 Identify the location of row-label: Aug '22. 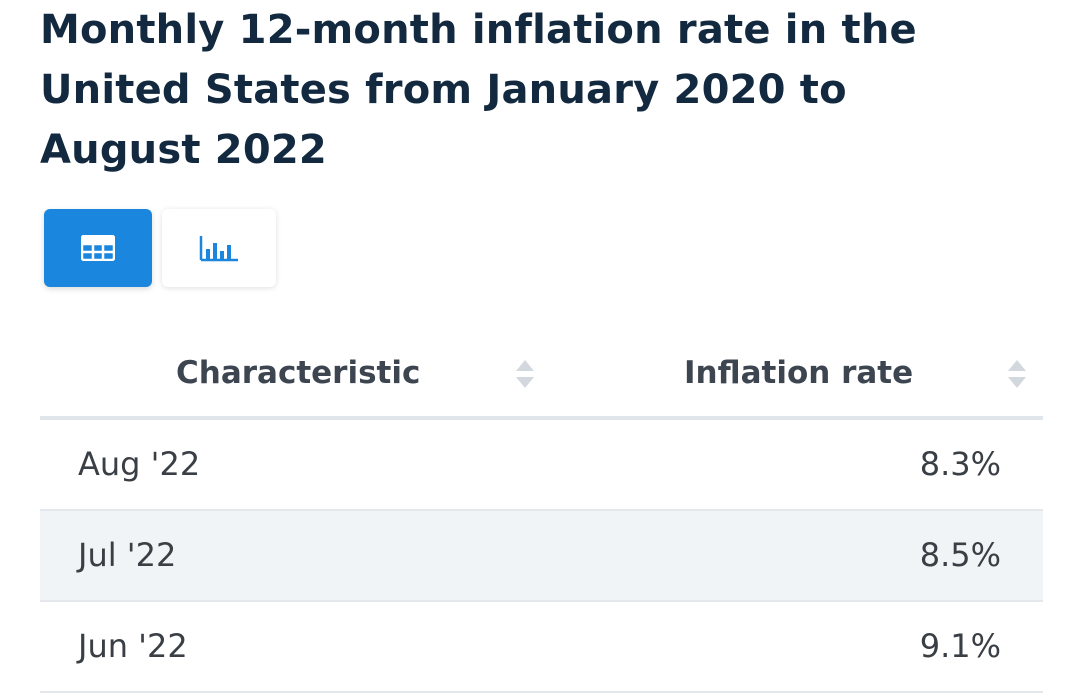
(139, 464).